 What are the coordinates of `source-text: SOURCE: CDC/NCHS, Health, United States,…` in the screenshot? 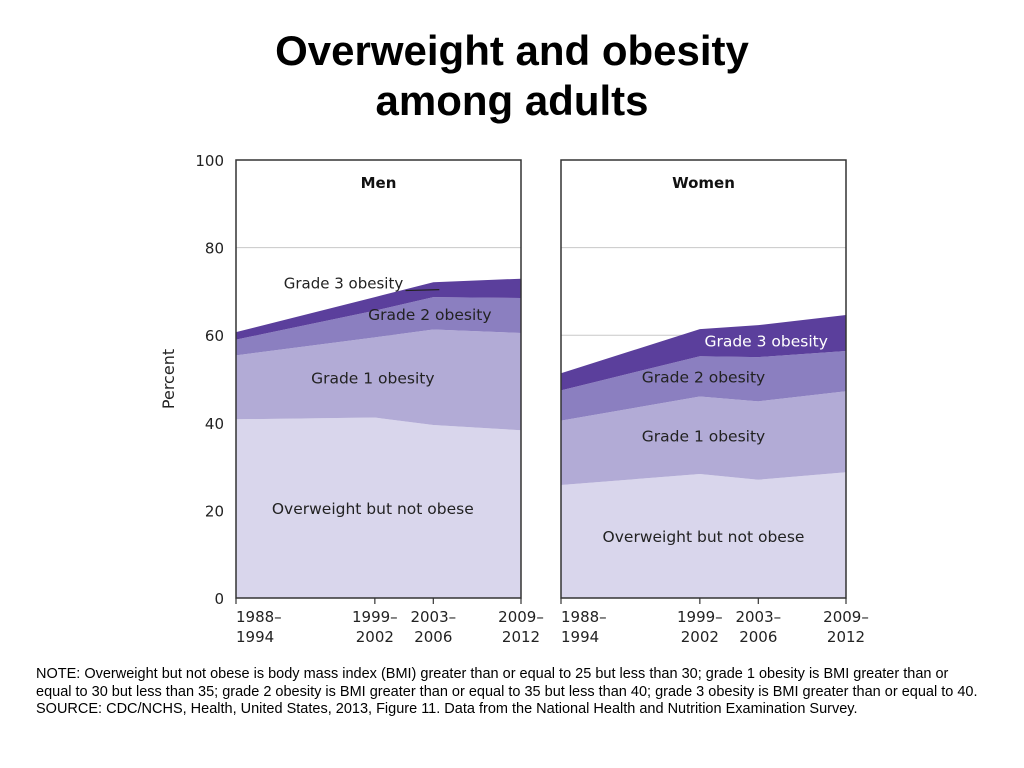 It's located at (447, 709).